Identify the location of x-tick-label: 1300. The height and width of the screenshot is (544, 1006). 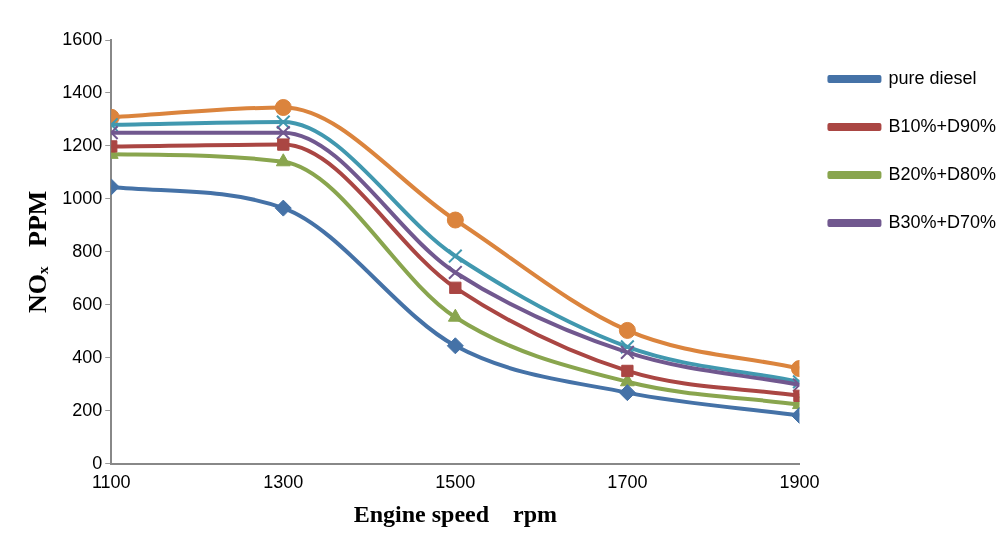
(283, 482).